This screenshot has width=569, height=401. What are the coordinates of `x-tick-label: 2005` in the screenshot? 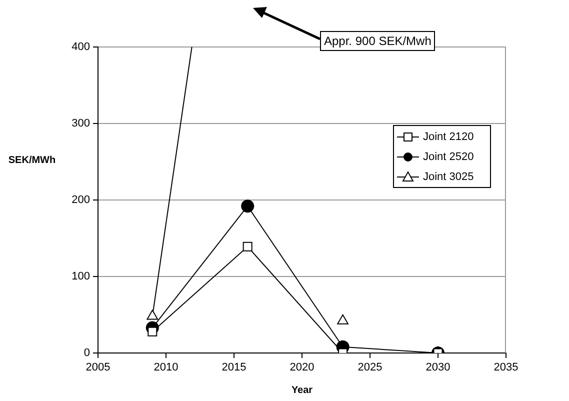 It's located at (98, 368).